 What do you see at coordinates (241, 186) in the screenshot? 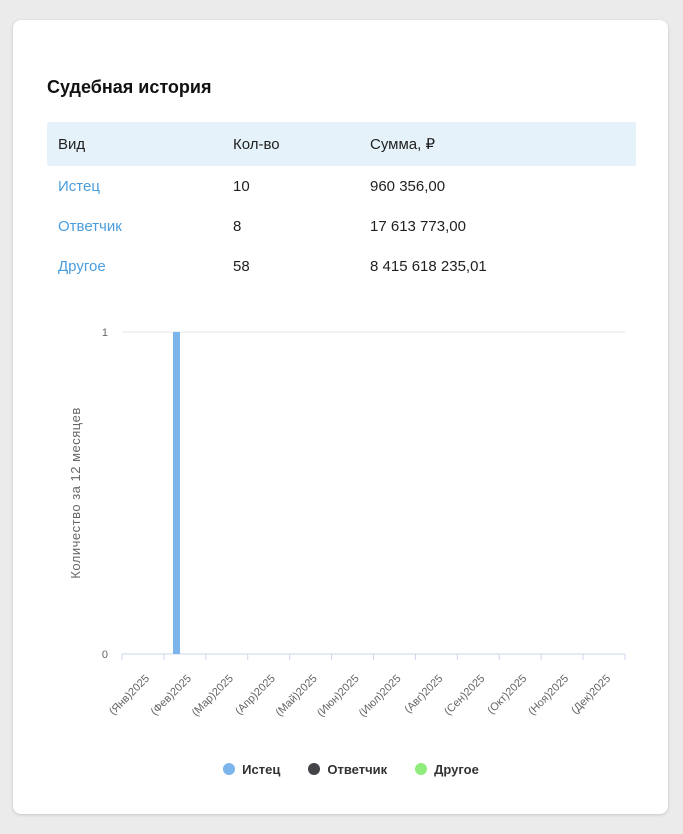
I see `plaintiff-count: 10` at bounding box center [241, 186].